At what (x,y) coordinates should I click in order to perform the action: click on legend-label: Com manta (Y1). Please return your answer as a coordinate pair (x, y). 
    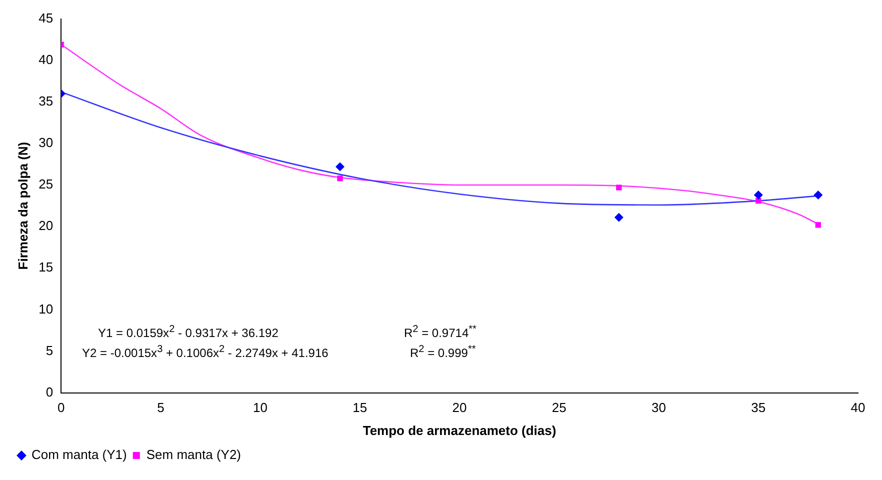
    Looking at the image, I should click on (79, 454).